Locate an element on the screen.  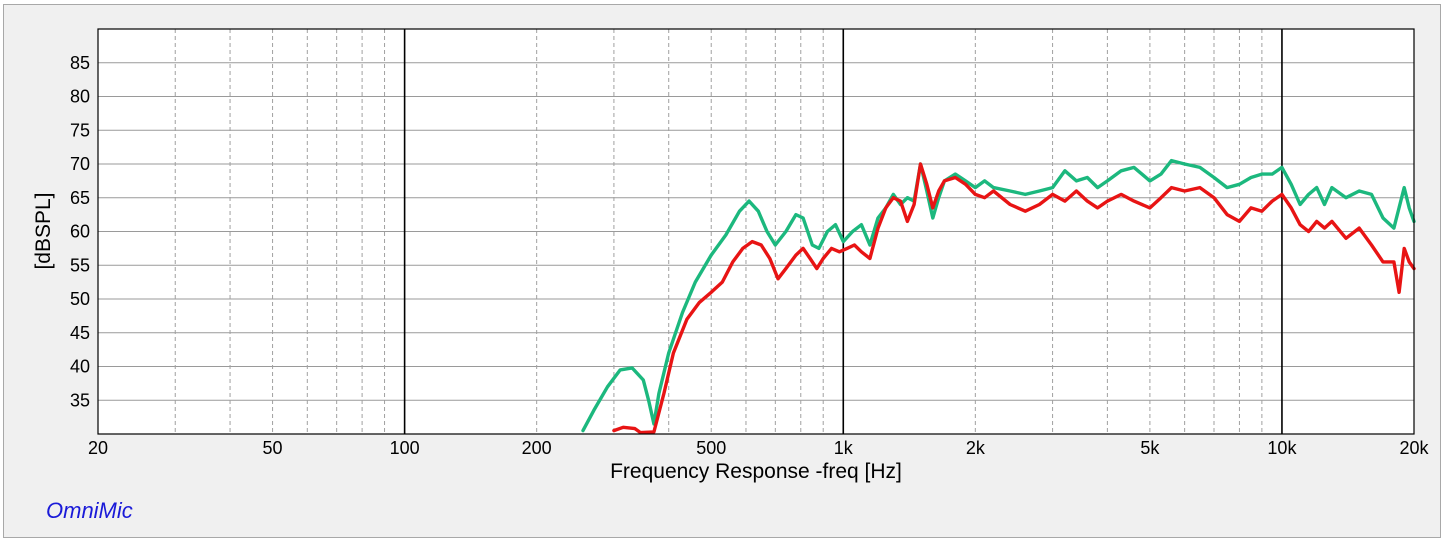
x-tick-label: 50 is located at coordinates (273, 448).